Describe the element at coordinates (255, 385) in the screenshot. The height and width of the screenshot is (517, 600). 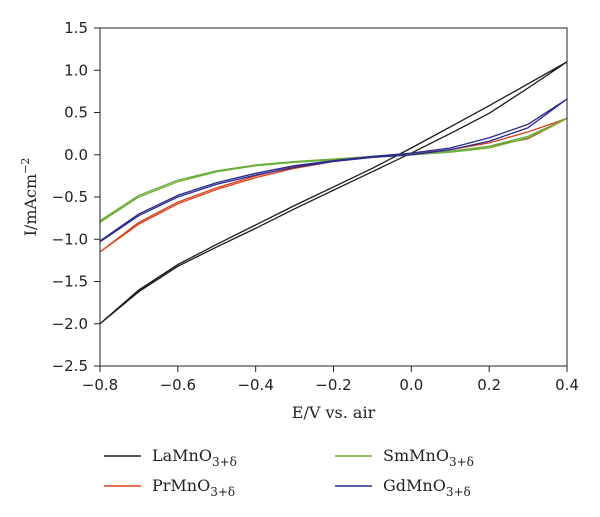
I see `x-tick-label: −0.4` at that location.